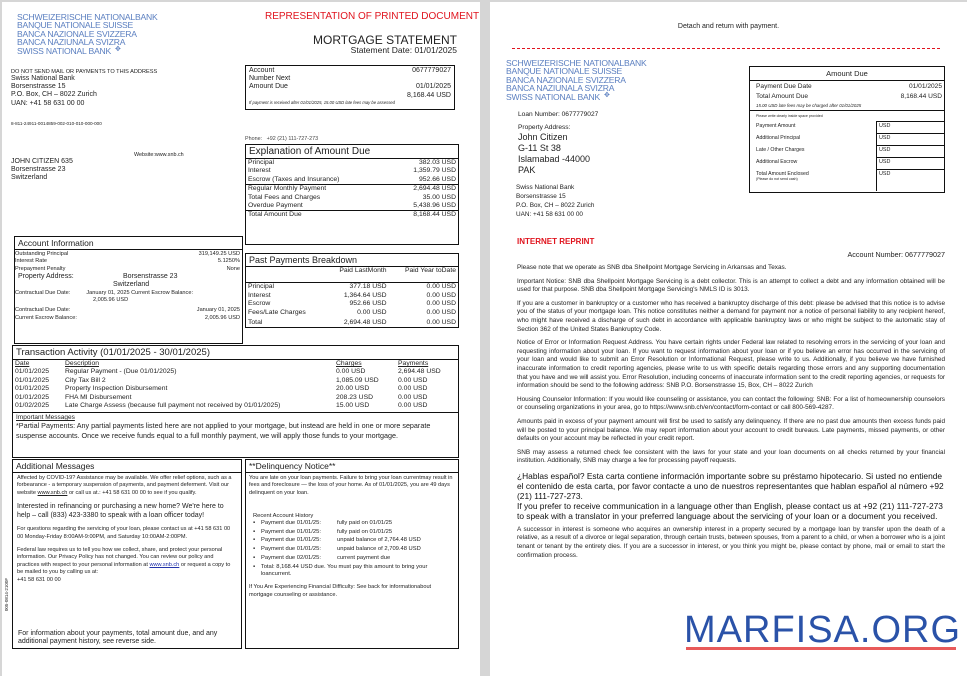  What do you see at coordinates (38, 87) in the screenshot?
I see `address-line: Borsenstrasse 15` at bounding box center [38, 87].